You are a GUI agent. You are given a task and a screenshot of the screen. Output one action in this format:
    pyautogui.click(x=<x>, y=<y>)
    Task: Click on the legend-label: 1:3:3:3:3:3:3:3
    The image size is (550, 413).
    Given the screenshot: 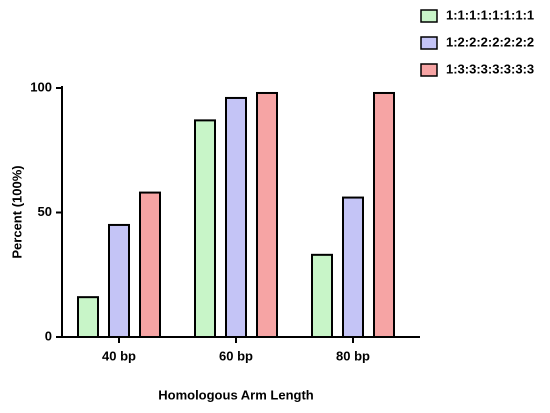 What is the action you would take?
    pyautogui.click(x=490, y=68)
    